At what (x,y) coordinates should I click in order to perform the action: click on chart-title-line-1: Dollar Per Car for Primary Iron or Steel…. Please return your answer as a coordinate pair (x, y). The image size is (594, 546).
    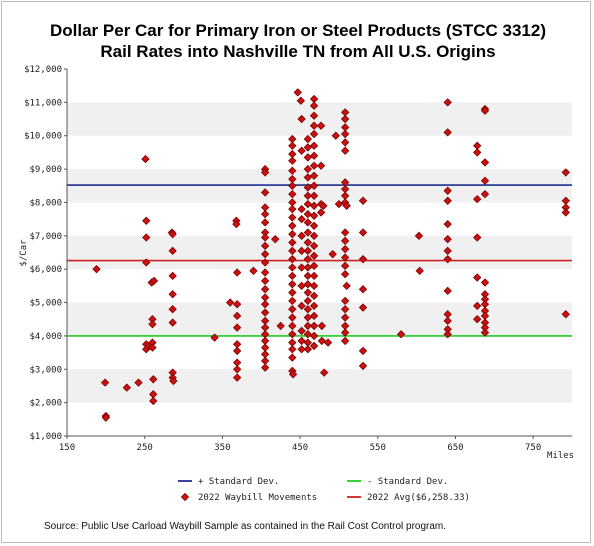
    Looking at the image, I should click on (298, 30).